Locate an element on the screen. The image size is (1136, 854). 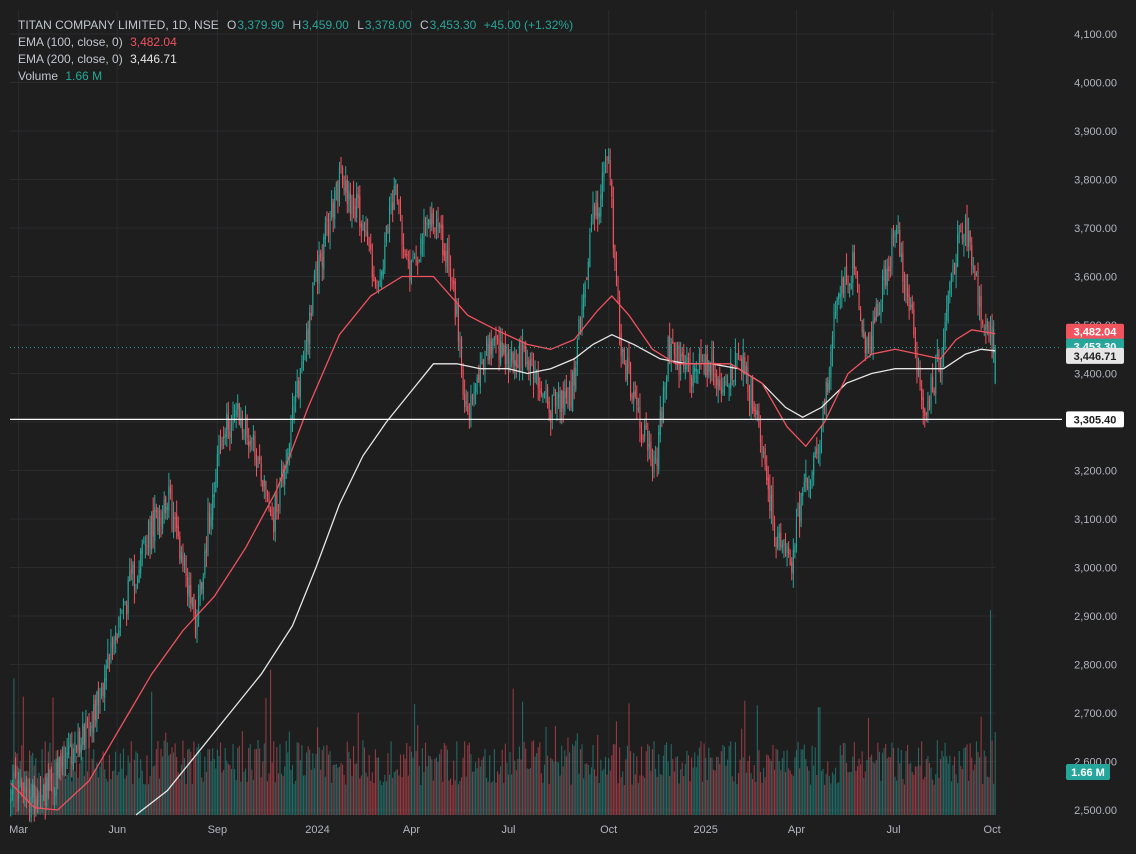
ema200-label: EMA (200, close, 0) is located at coordinates (70, 59).